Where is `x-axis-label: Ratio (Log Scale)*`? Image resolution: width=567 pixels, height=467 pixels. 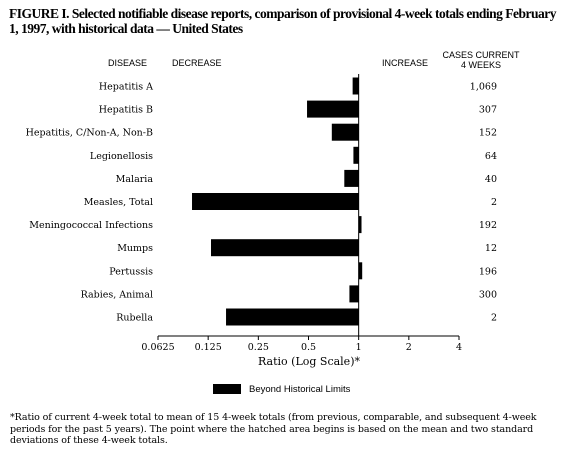 x-axis-label: Ratio (Log Scale)* is located at coordinates (309, 361).